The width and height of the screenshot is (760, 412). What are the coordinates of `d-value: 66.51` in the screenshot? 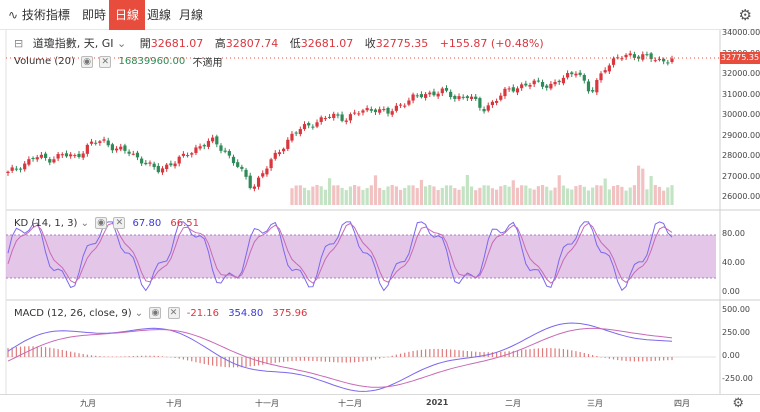 It's located at (185, 223).